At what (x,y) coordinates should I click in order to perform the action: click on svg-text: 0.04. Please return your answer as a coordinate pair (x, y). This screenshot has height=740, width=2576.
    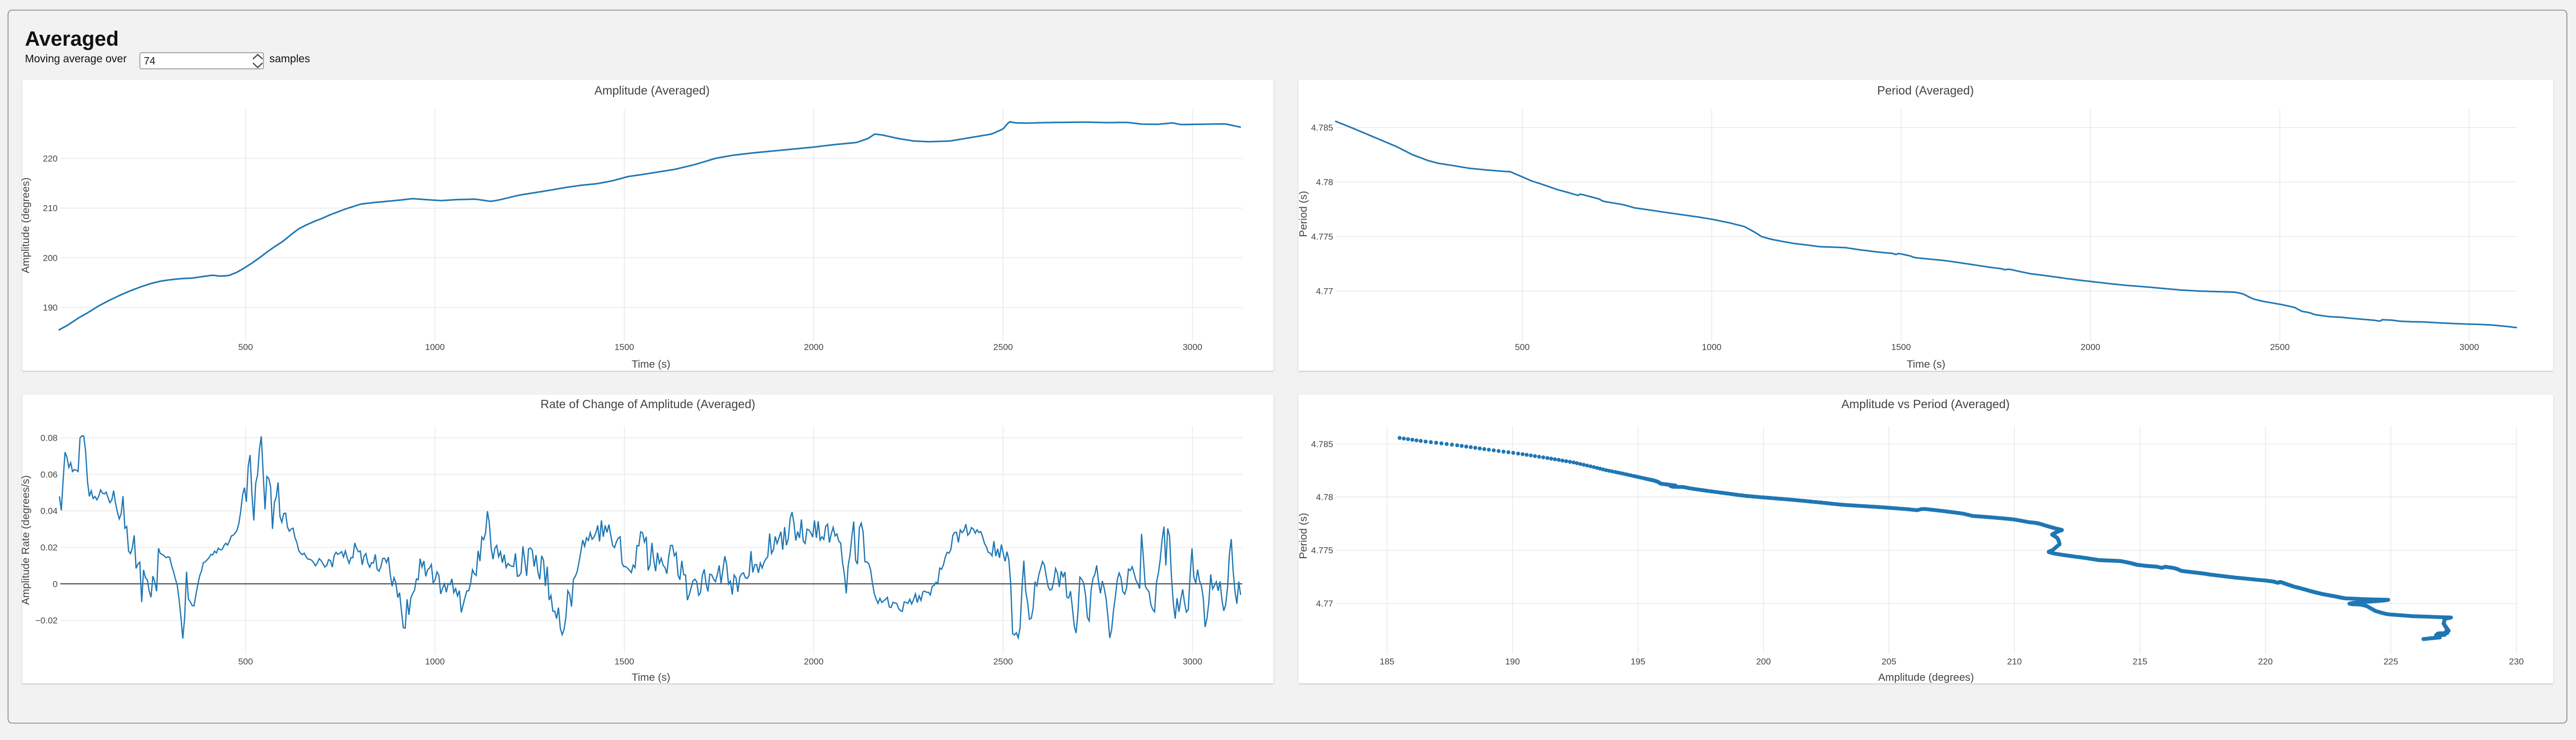
    Looking at the image, I should click on (49, 511).